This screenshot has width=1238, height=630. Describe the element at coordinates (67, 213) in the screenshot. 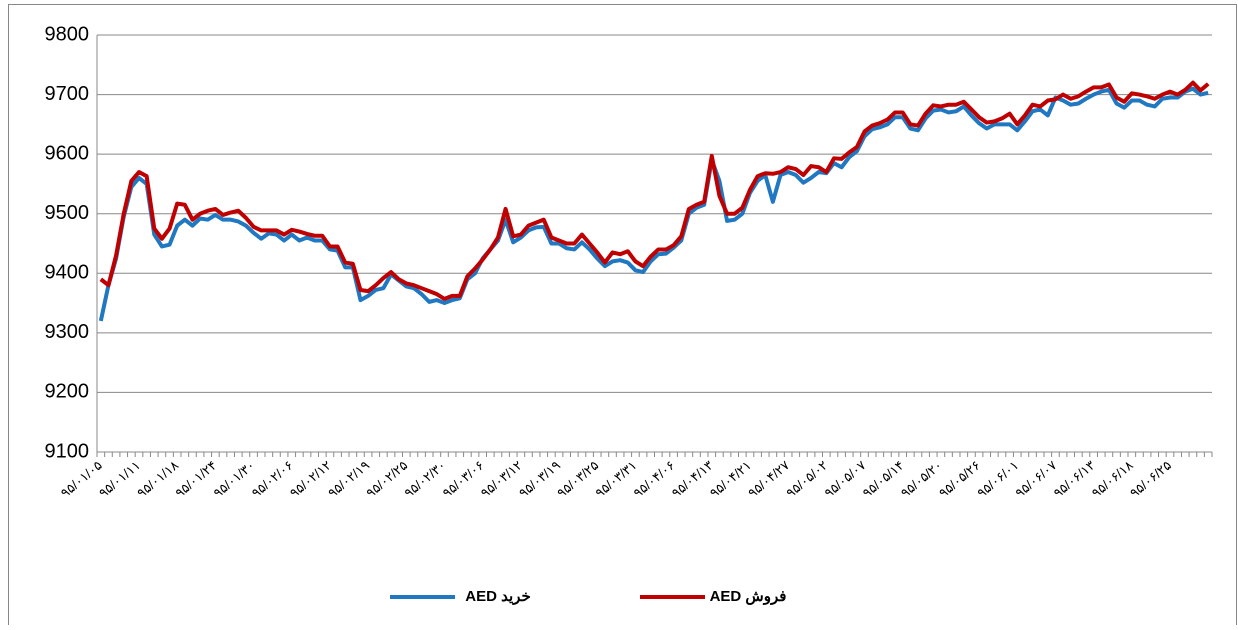

I see `y-tick-label: 9500` at that location.